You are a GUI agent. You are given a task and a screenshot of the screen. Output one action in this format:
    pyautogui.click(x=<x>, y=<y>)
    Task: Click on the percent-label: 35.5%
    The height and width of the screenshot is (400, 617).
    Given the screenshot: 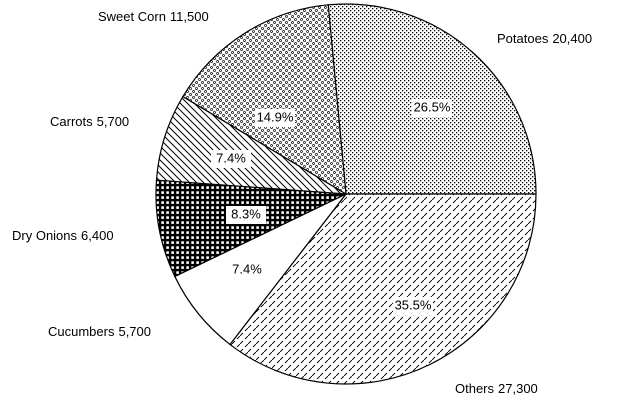 What is the action you would take?
    pyautogui.click(x=413, y=304)
    